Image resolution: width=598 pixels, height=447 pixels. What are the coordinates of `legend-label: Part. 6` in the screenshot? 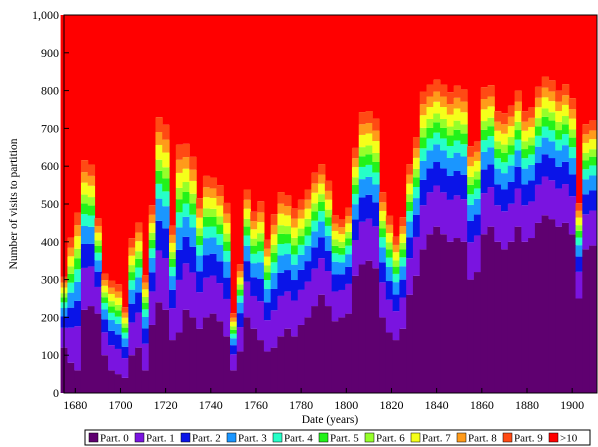 It's located at (390, 439).